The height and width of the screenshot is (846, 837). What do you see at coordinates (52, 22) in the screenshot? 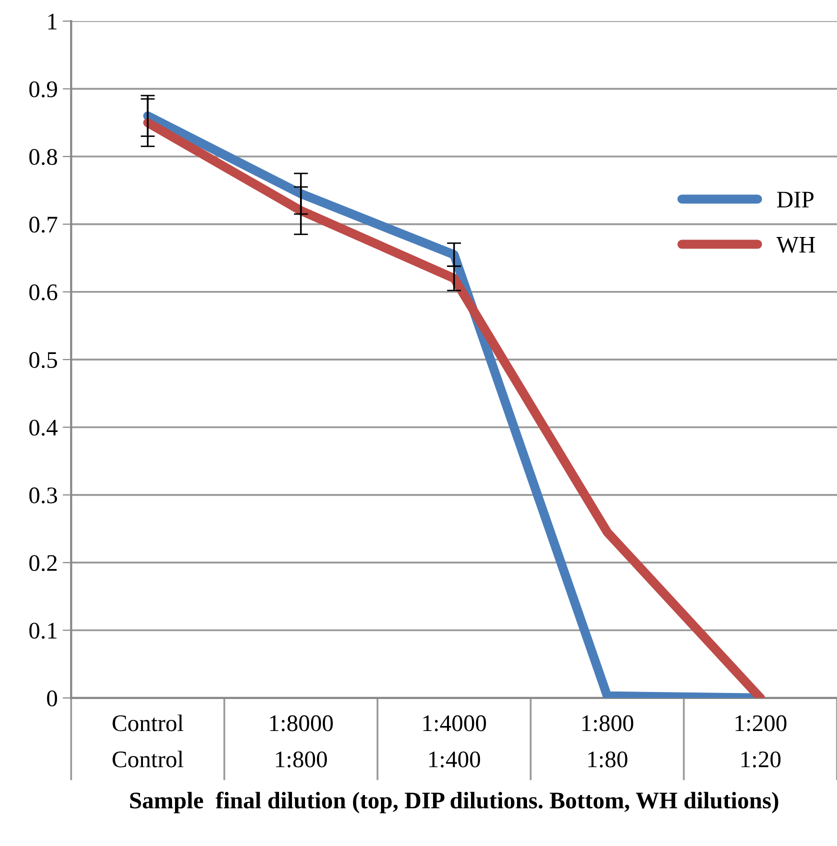
I see `y-tick-label: 1` at bounding box center [52, 22].